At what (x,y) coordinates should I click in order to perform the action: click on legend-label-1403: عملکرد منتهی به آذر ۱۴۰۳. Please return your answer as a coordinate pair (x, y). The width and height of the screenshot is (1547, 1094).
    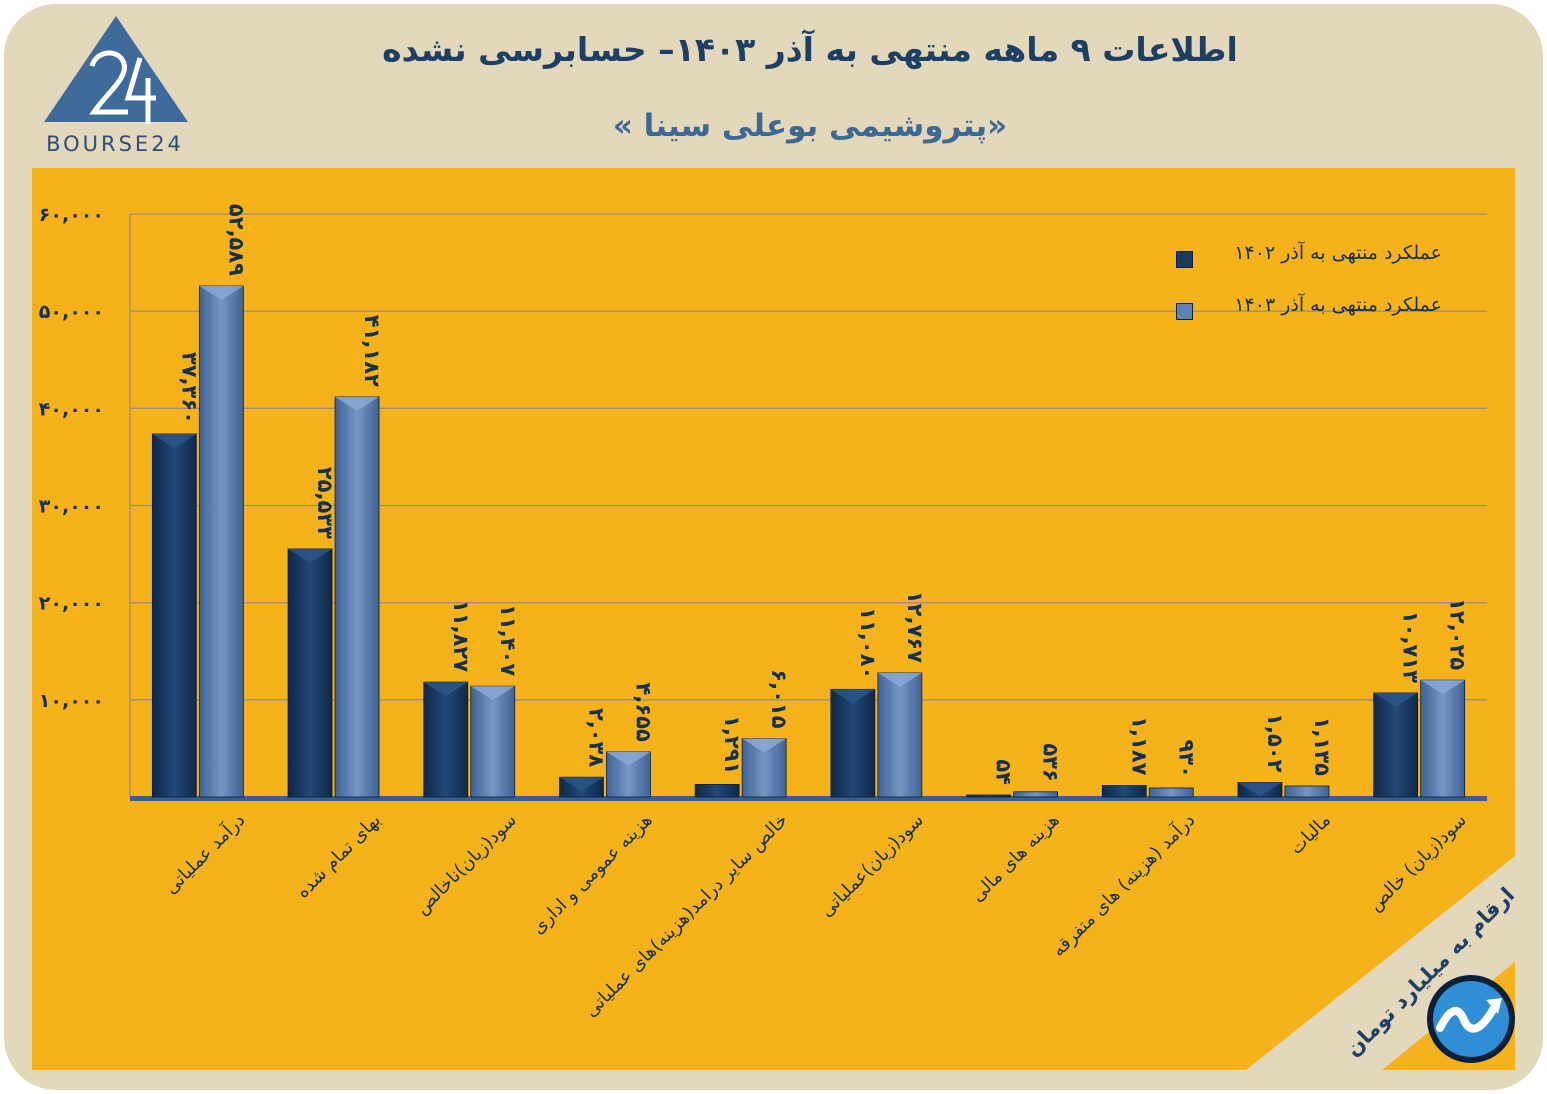
    Looking at the image, I should click on (1338, 305).